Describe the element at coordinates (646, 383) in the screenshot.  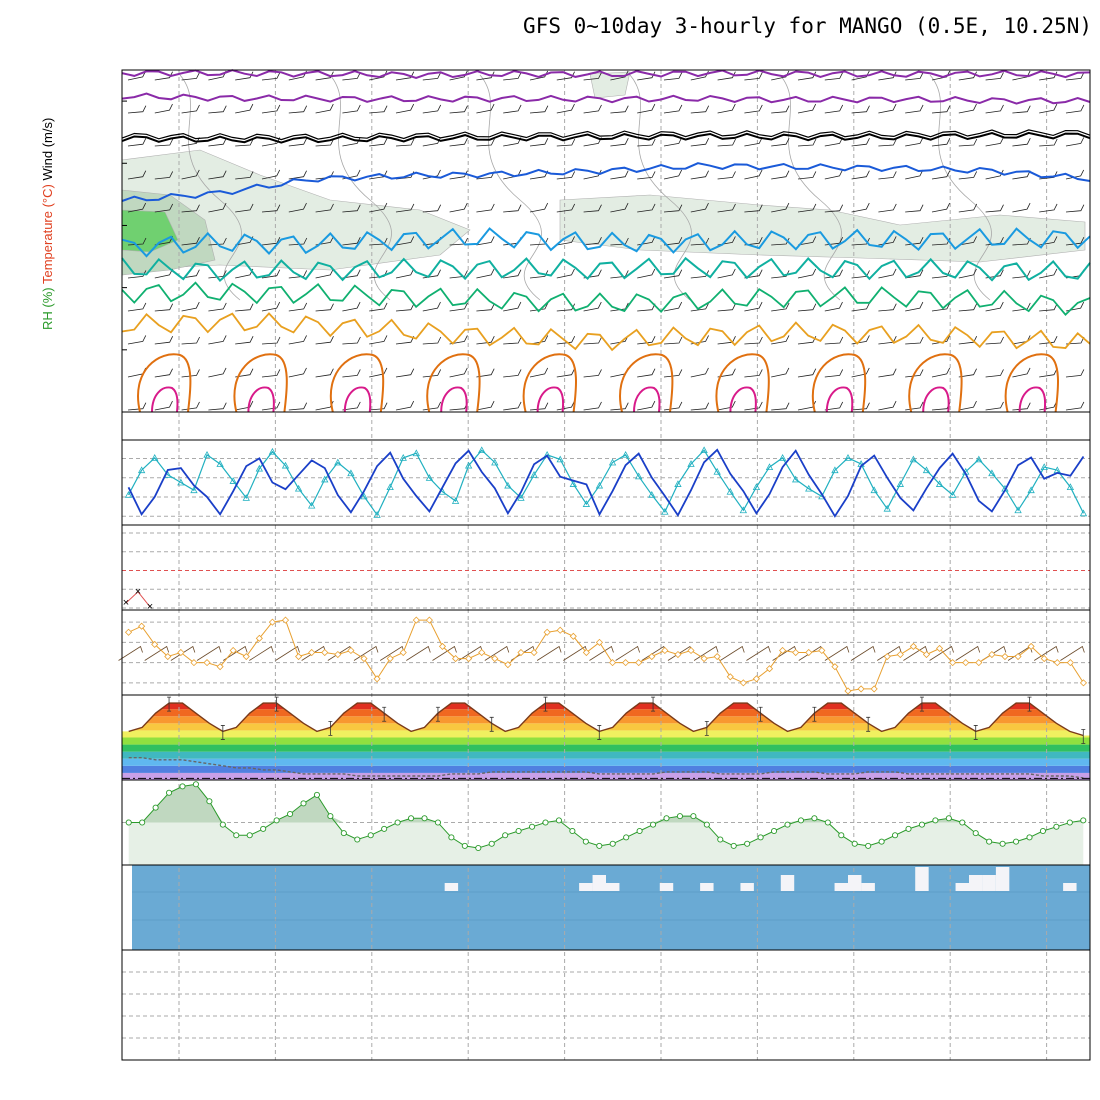
I see `isotherm-lobe` at that location.